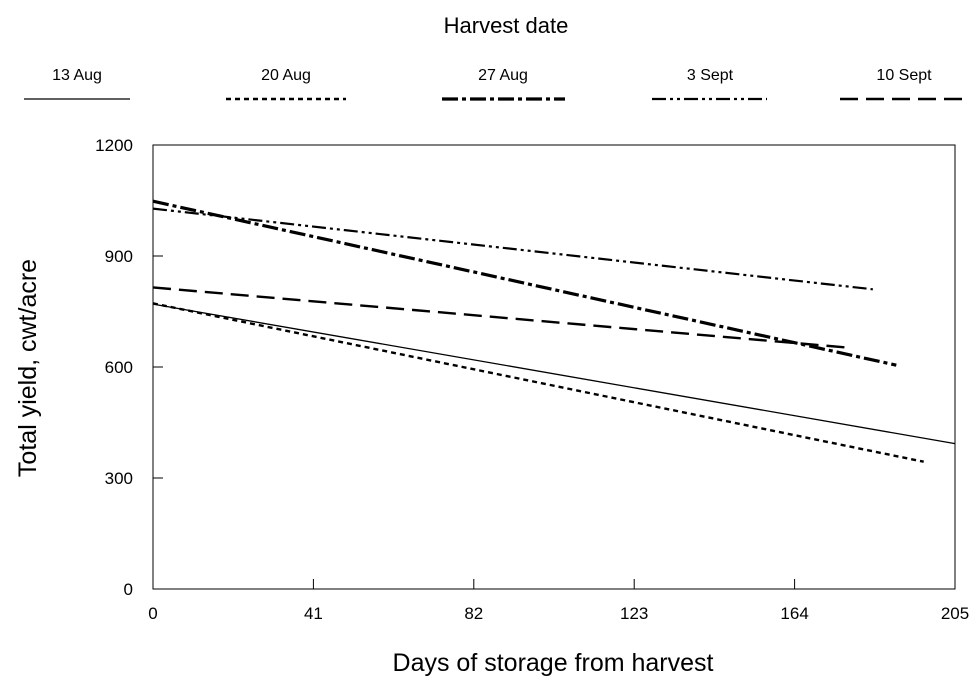 Image resolution: width=976 pixels, height=681 pixels. Describe the element at coordinates (553, 663) in the screenshot. I see `x-axis-title: Days of storage from harvest` at that location.